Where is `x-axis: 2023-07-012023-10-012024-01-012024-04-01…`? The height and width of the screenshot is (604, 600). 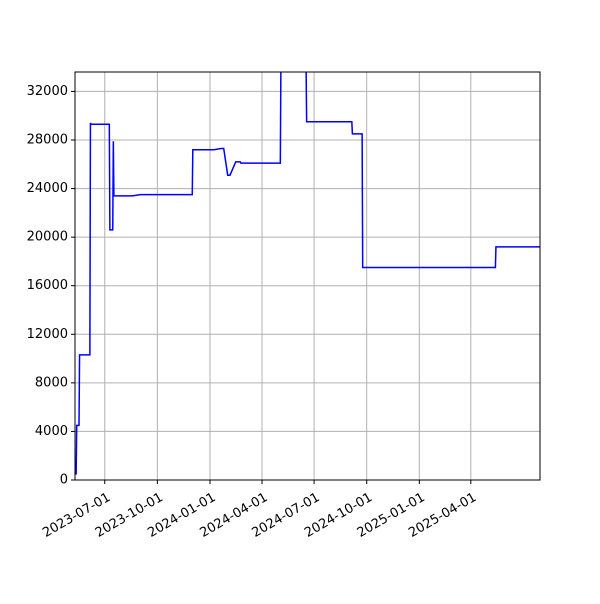
x-axis: 2023-07-012023-10-012024-01-012024-04-01… is located at coordinates (259, 510).